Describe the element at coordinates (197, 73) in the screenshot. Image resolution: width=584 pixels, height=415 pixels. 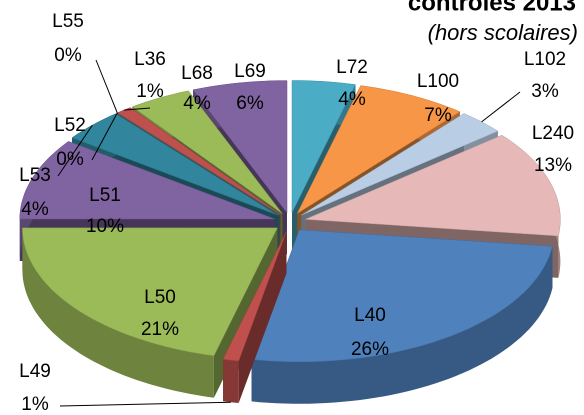
I see `slice-name: L68` at that location.